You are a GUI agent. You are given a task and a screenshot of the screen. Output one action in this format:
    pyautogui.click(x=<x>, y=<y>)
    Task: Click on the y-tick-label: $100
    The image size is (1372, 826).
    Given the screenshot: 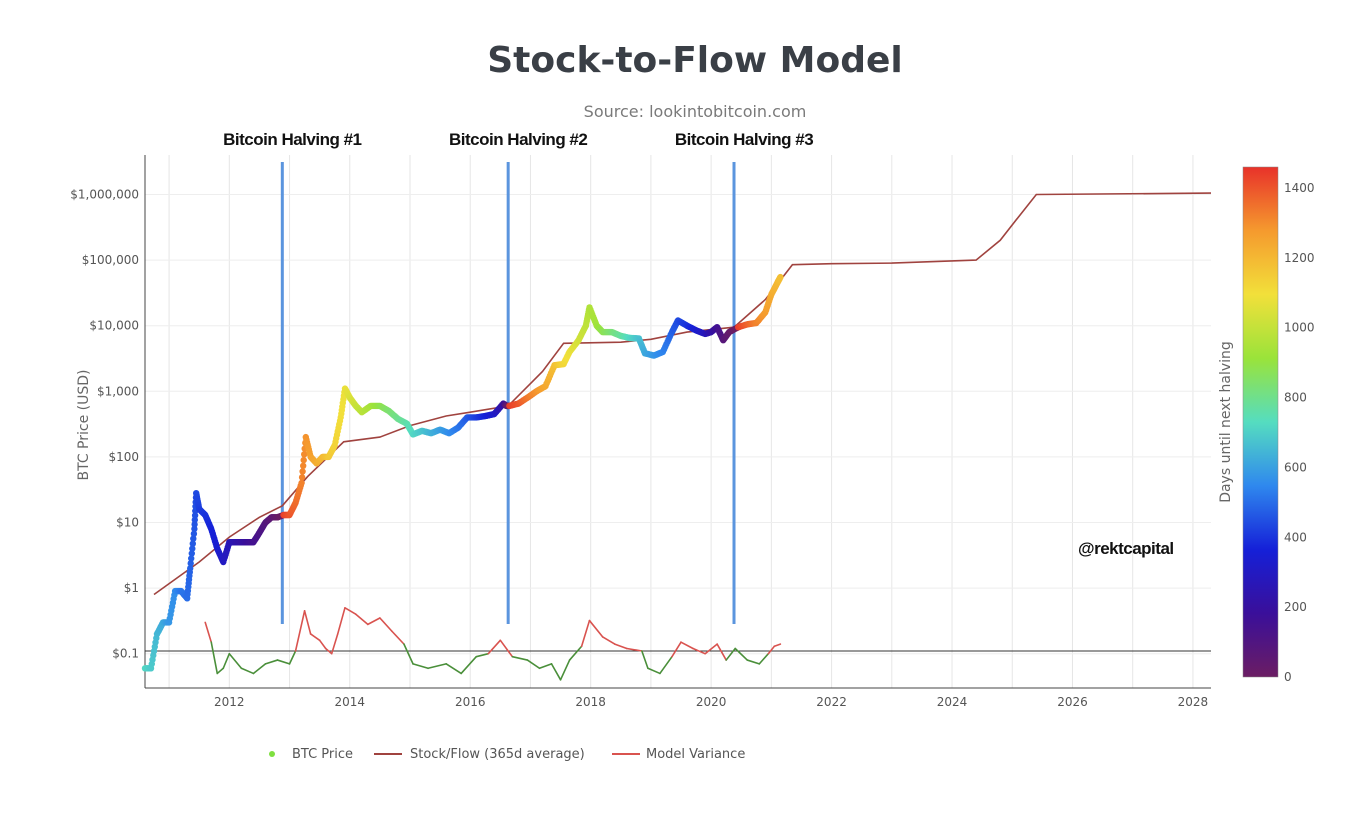 What is the action you would take?
    pyautogui.click(x=123, y=457)
    